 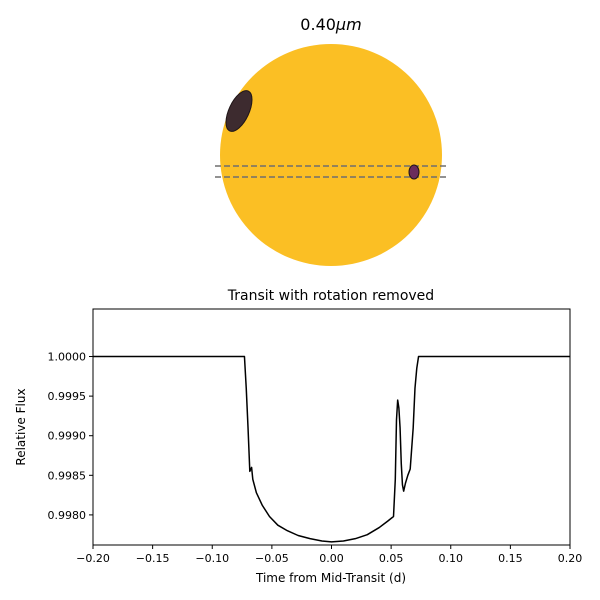 I want to click on star-panel-title-value: 0.40, so click(x=318, y=24).